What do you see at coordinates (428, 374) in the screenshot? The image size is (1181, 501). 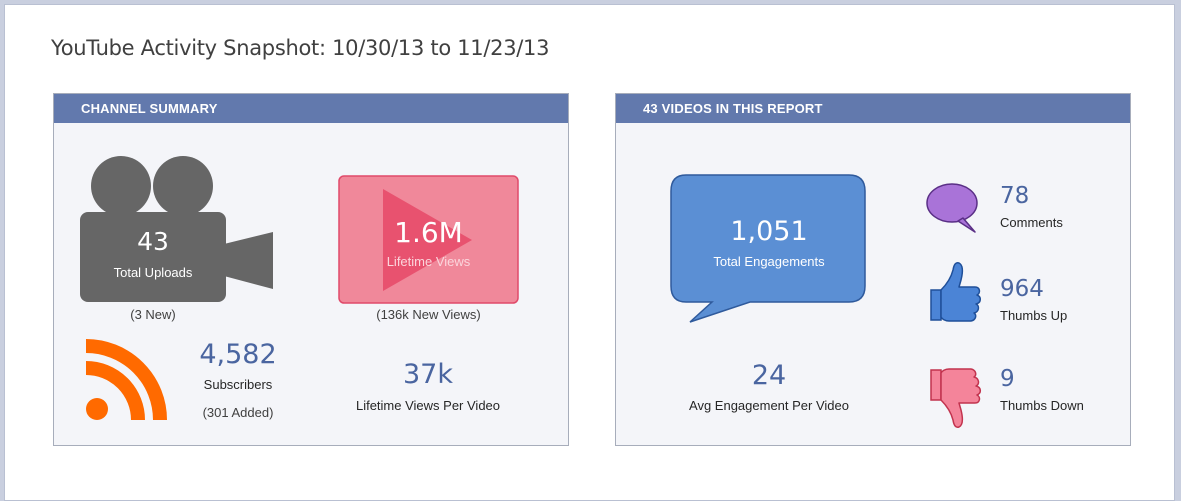 I see `views-per-video-value: 37k` at bounding box center [428, 374].